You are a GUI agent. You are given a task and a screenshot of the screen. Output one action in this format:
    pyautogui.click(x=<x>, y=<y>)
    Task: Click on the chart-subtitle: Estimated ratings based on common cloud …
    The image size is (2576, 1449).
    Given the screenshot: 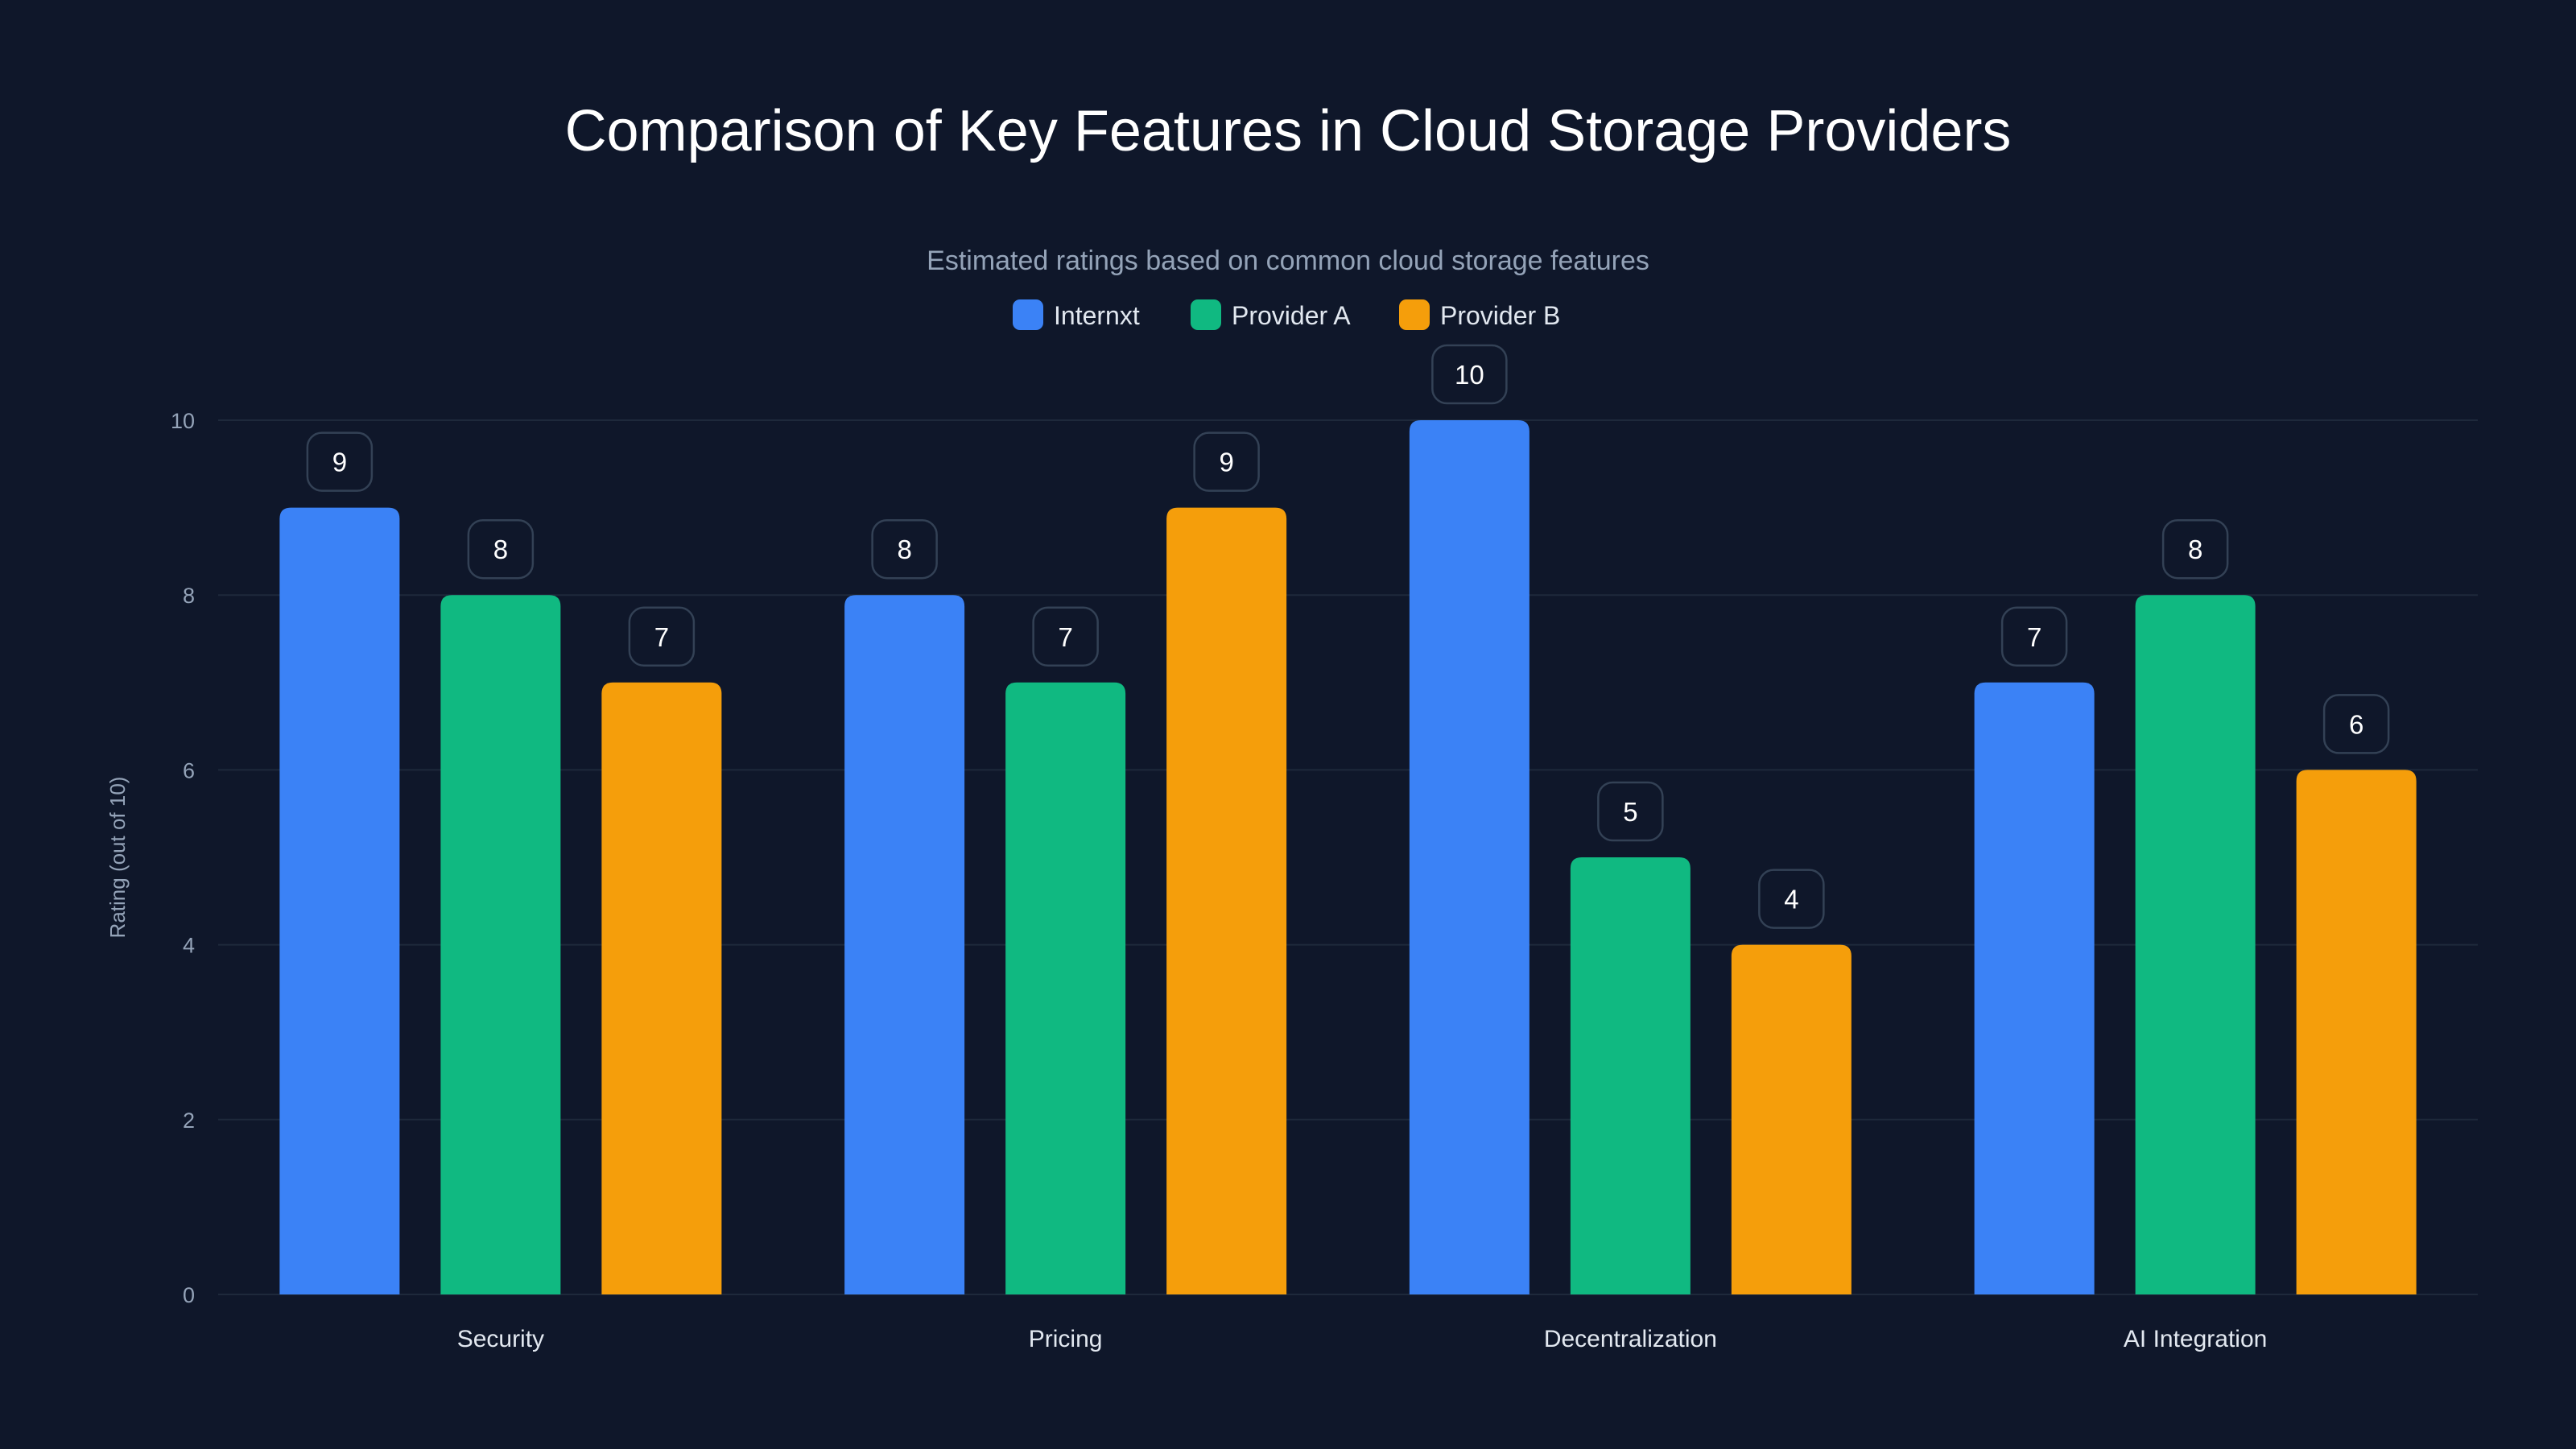 What is the action you would take?
    pyautogui.click(x=1288, y=261)
    